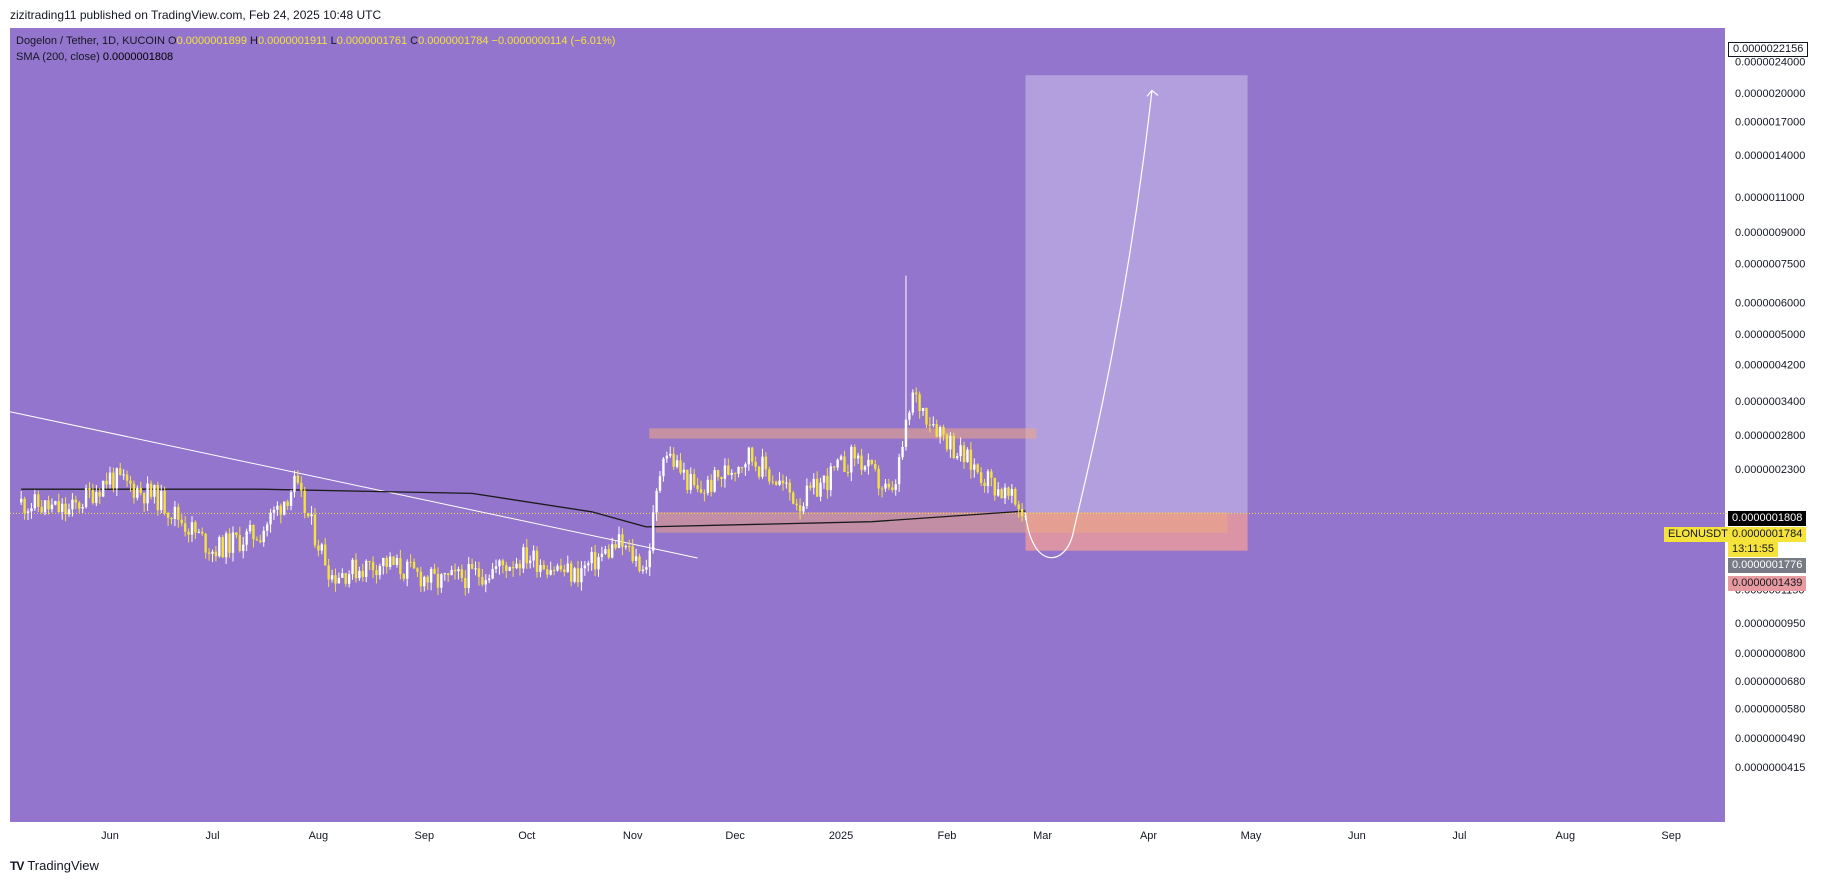  I want to click on tradingview-logo: TV, so click(17, 865).